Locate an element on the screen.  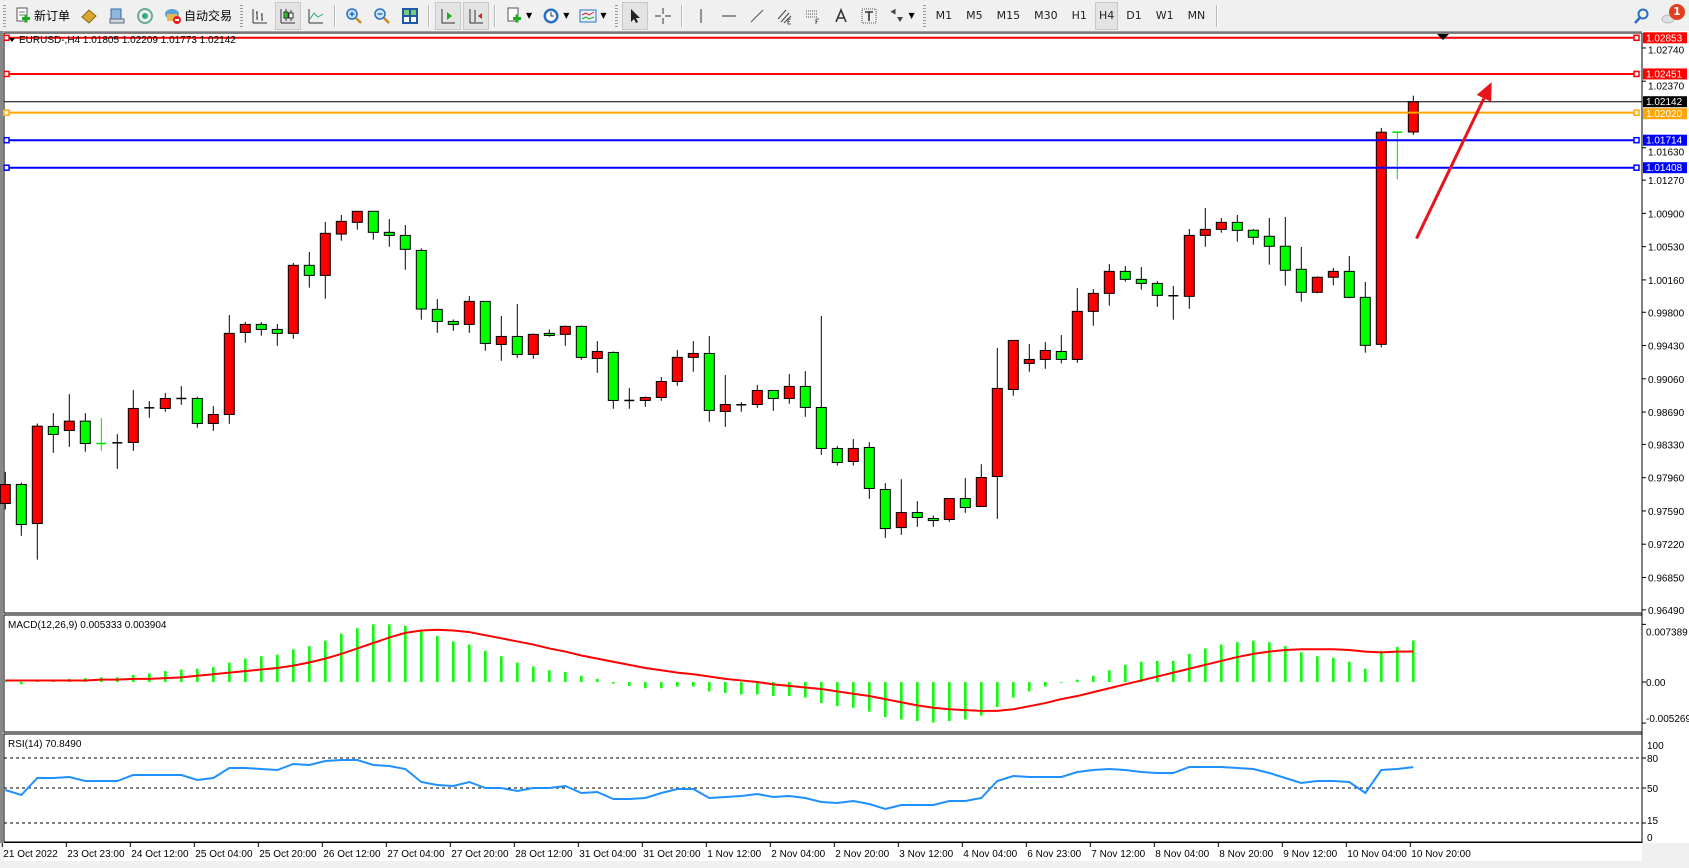
price-tick-label: 1.02740 is located at coordinates (1666, 50).